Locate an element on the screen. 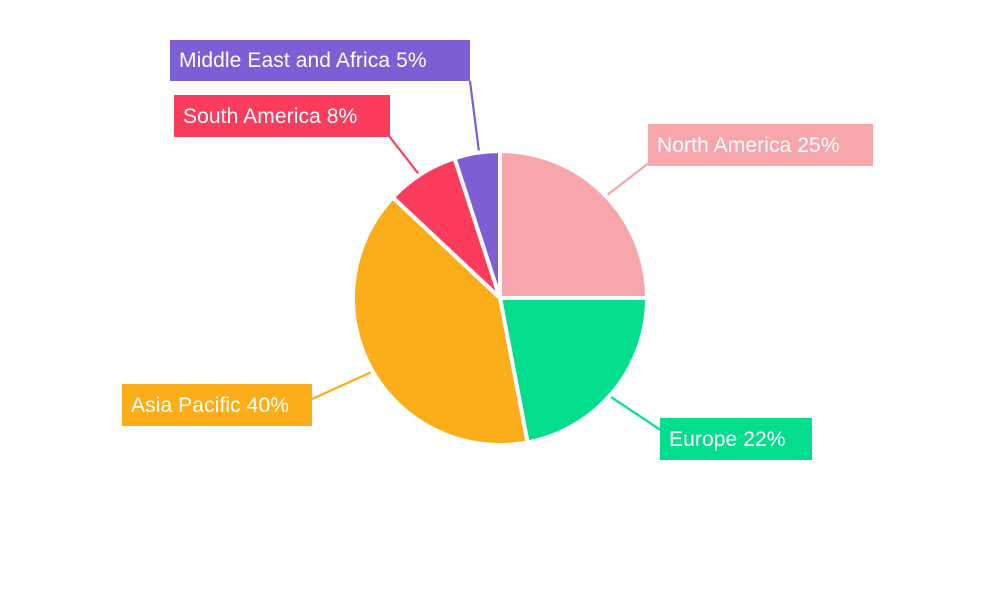 This screenshot has height=600, width=1000. leader-line-asia-pacific is located at coordinates (343, 385).